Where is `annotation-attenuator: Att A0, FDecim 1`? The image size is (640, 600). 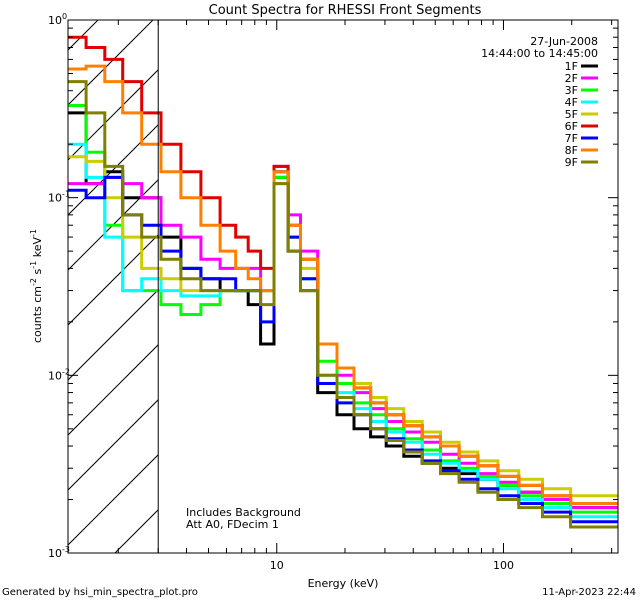
annotation-attenuator: Att A0, FDecim 1 is located at coordinates (232, 524).